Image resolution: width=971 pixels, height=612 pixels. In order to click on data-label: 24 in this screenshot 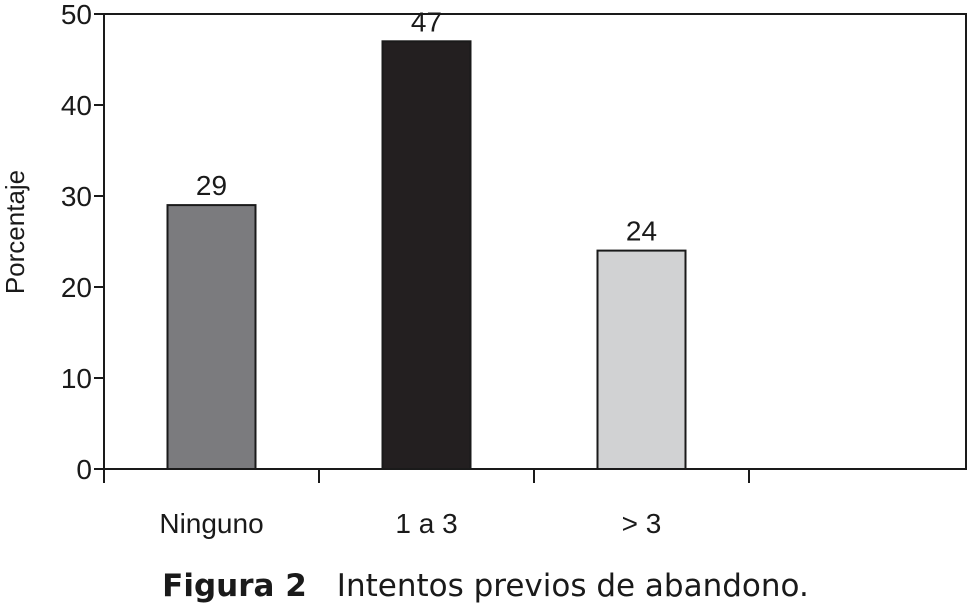, I will do `click(641, 231)`.